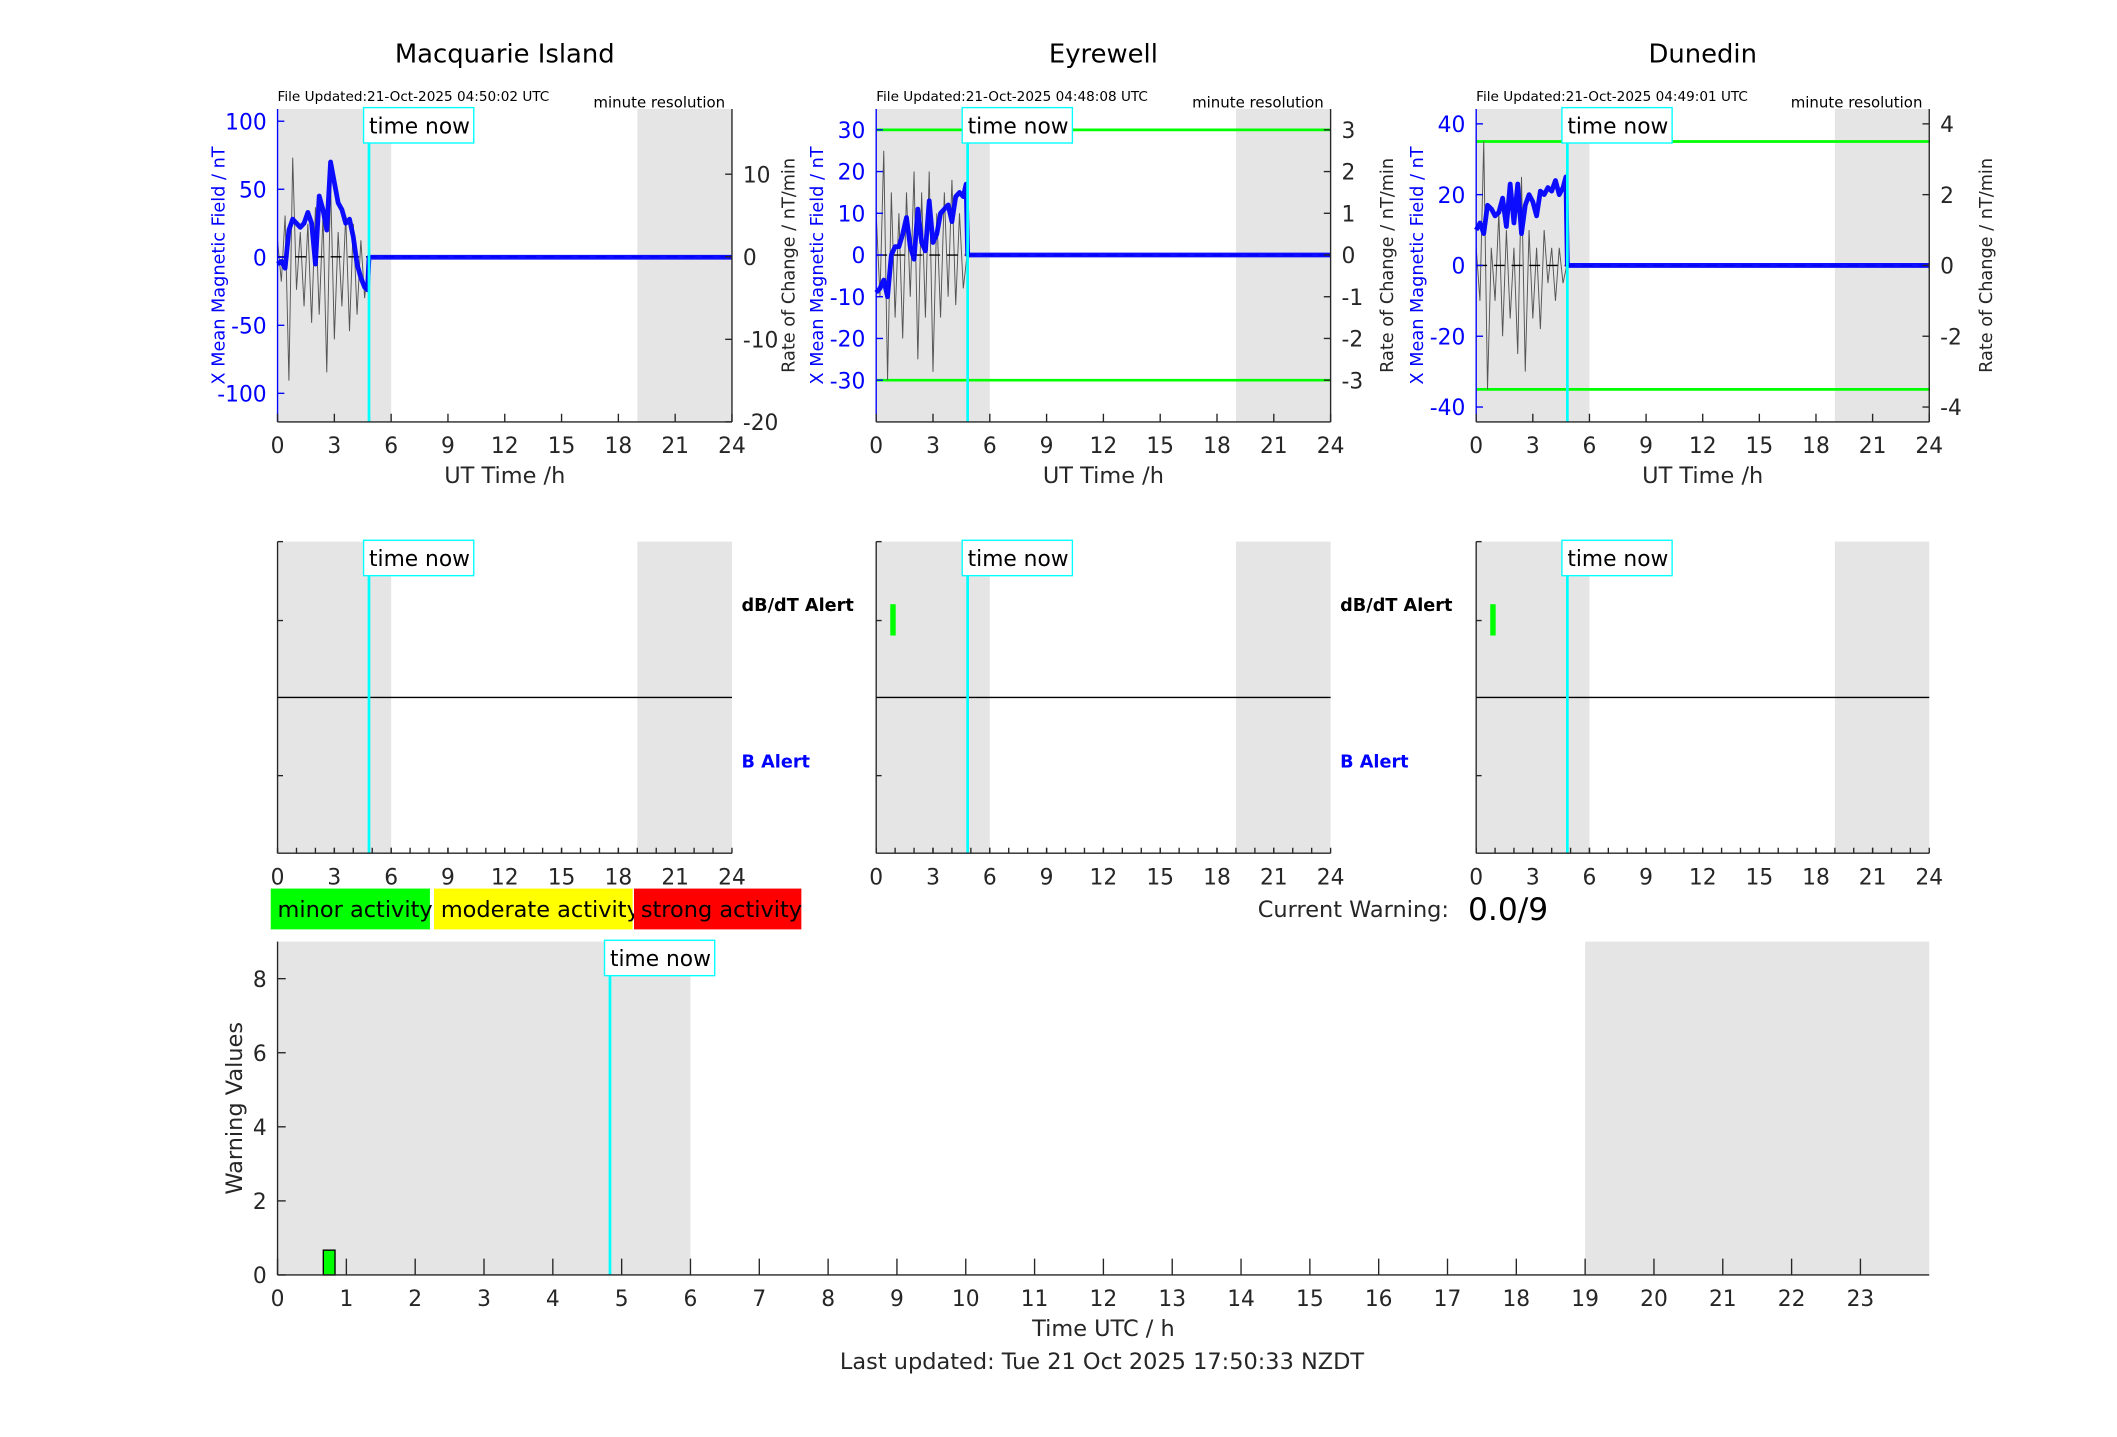  What do you see at coordinates (759, 1299) in the screenshot?
I see `x-tick-label: 7` at bounding box center [759, 1299].